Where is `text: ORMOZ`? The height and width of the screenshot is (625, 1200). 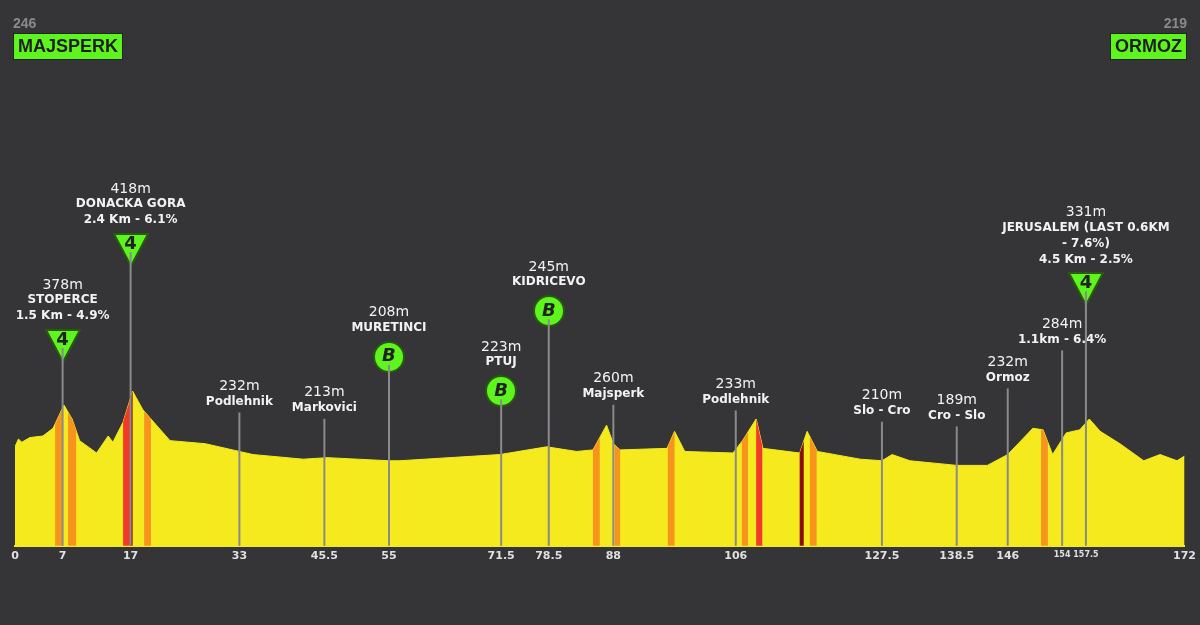 text: ORMOZ is located at coordinates (1148, 46).